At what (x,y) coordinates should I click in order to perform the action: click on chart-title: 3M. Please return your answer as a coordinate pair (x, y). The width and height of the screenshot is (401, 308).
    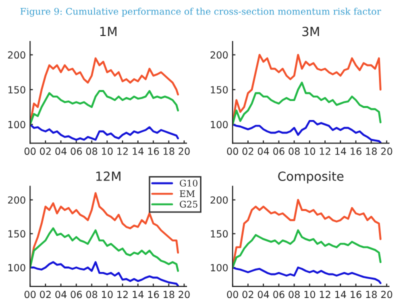
    Looking at the image, I should click on (310, 31).